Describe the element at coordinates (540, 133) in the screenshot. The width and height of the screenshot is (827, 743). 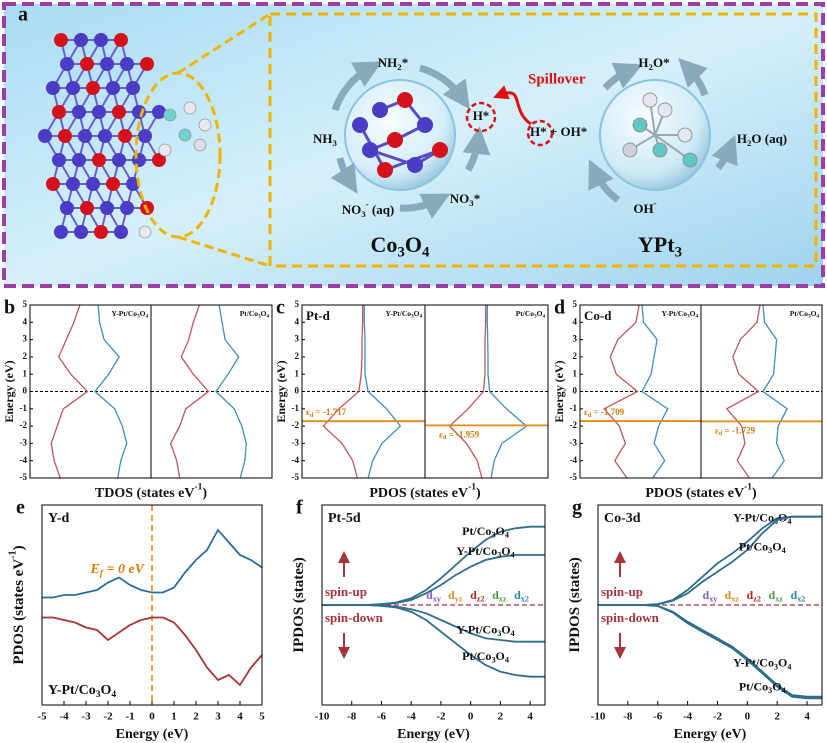
I see `h-circle` at that location.